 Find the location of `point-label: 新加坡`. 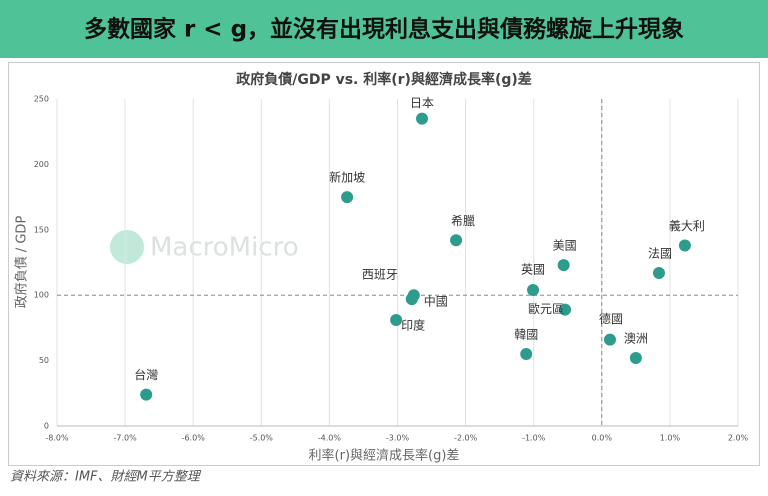

point-label: 新加坡 is located at coordinates (347, 177).